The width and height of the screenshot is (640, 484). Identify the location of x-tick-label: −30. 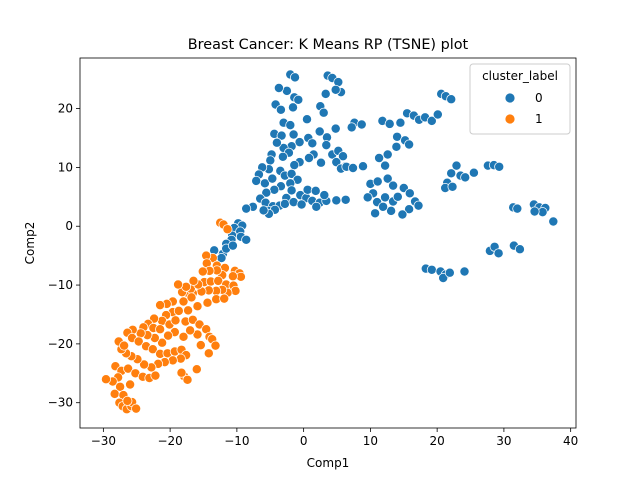
(103, 441).